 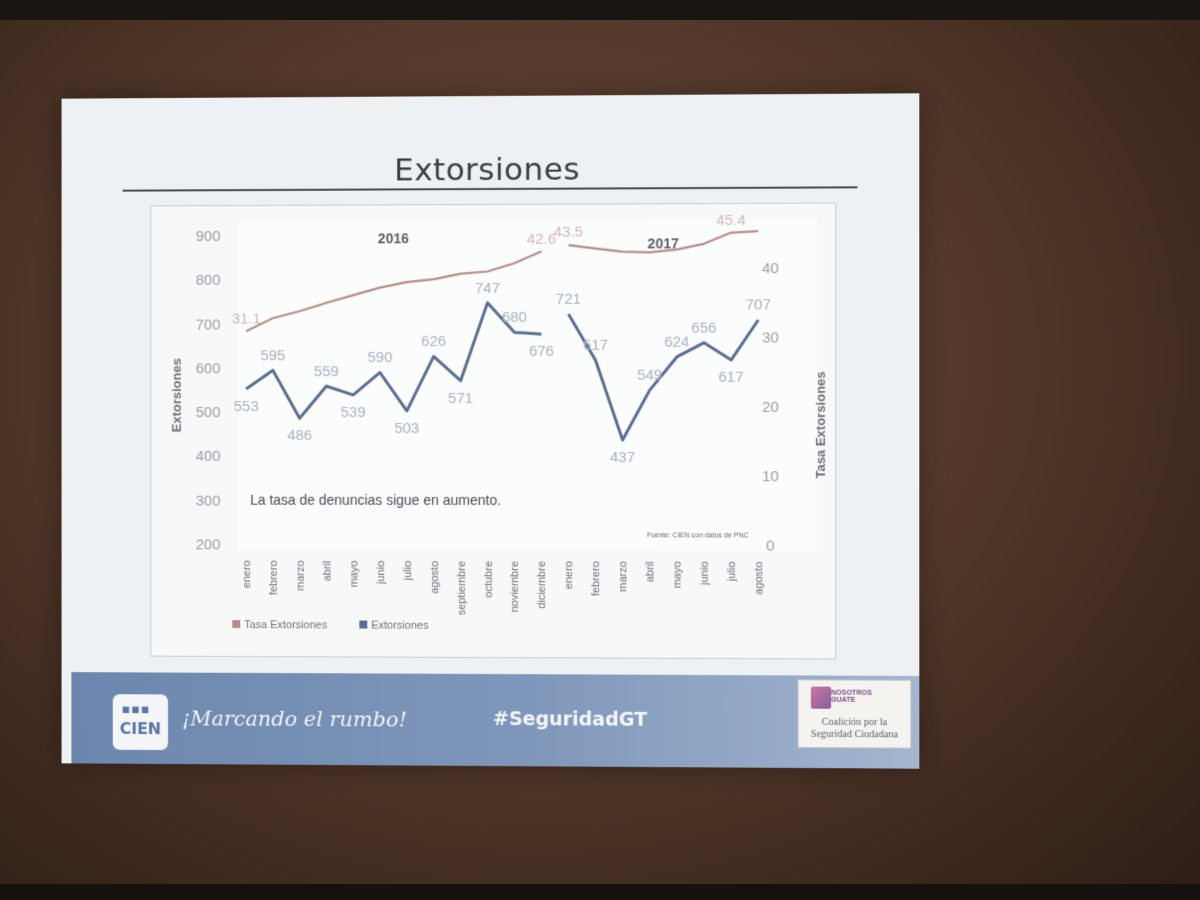 I want to click on legend-swatch-tasa, so click(x=236, y=624).